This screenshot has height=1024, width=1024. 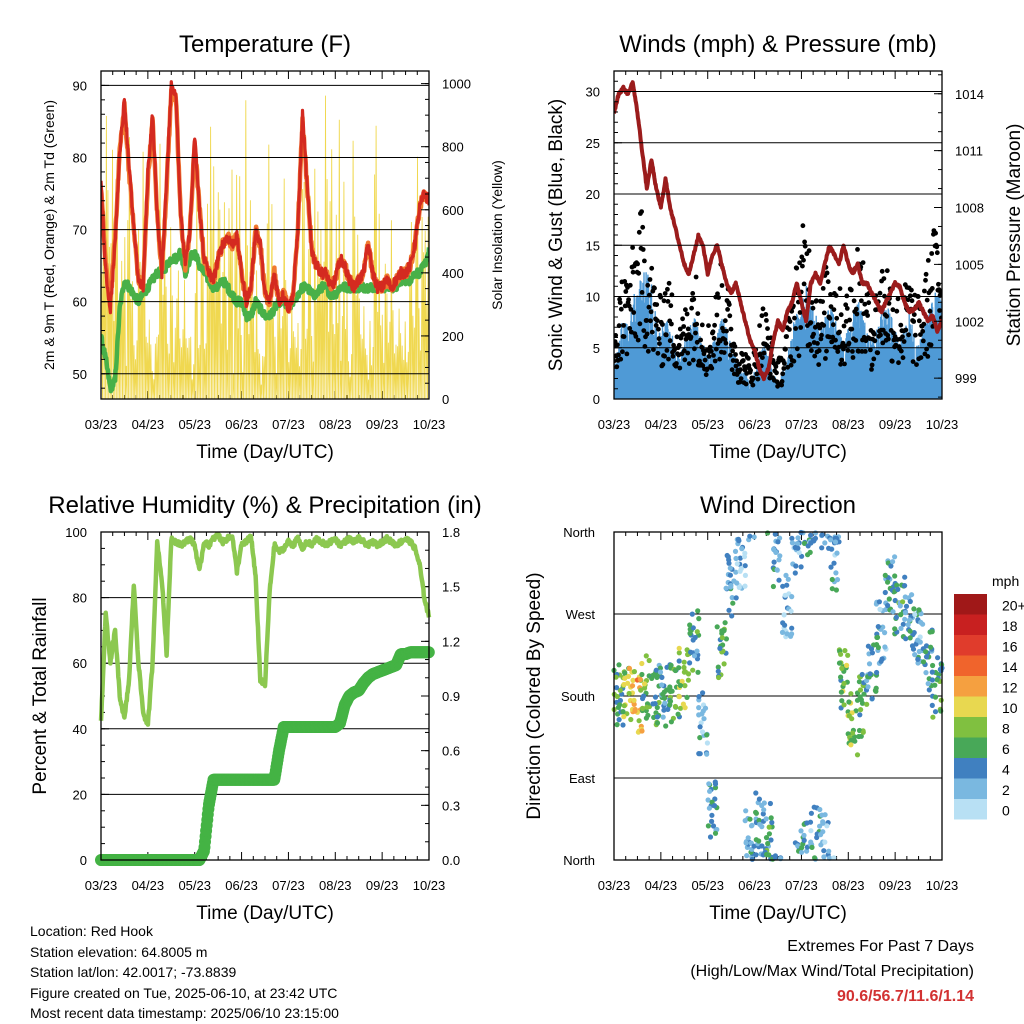 I want to click on y-tick-label-right: 1.5, so click(x=451, y=587).